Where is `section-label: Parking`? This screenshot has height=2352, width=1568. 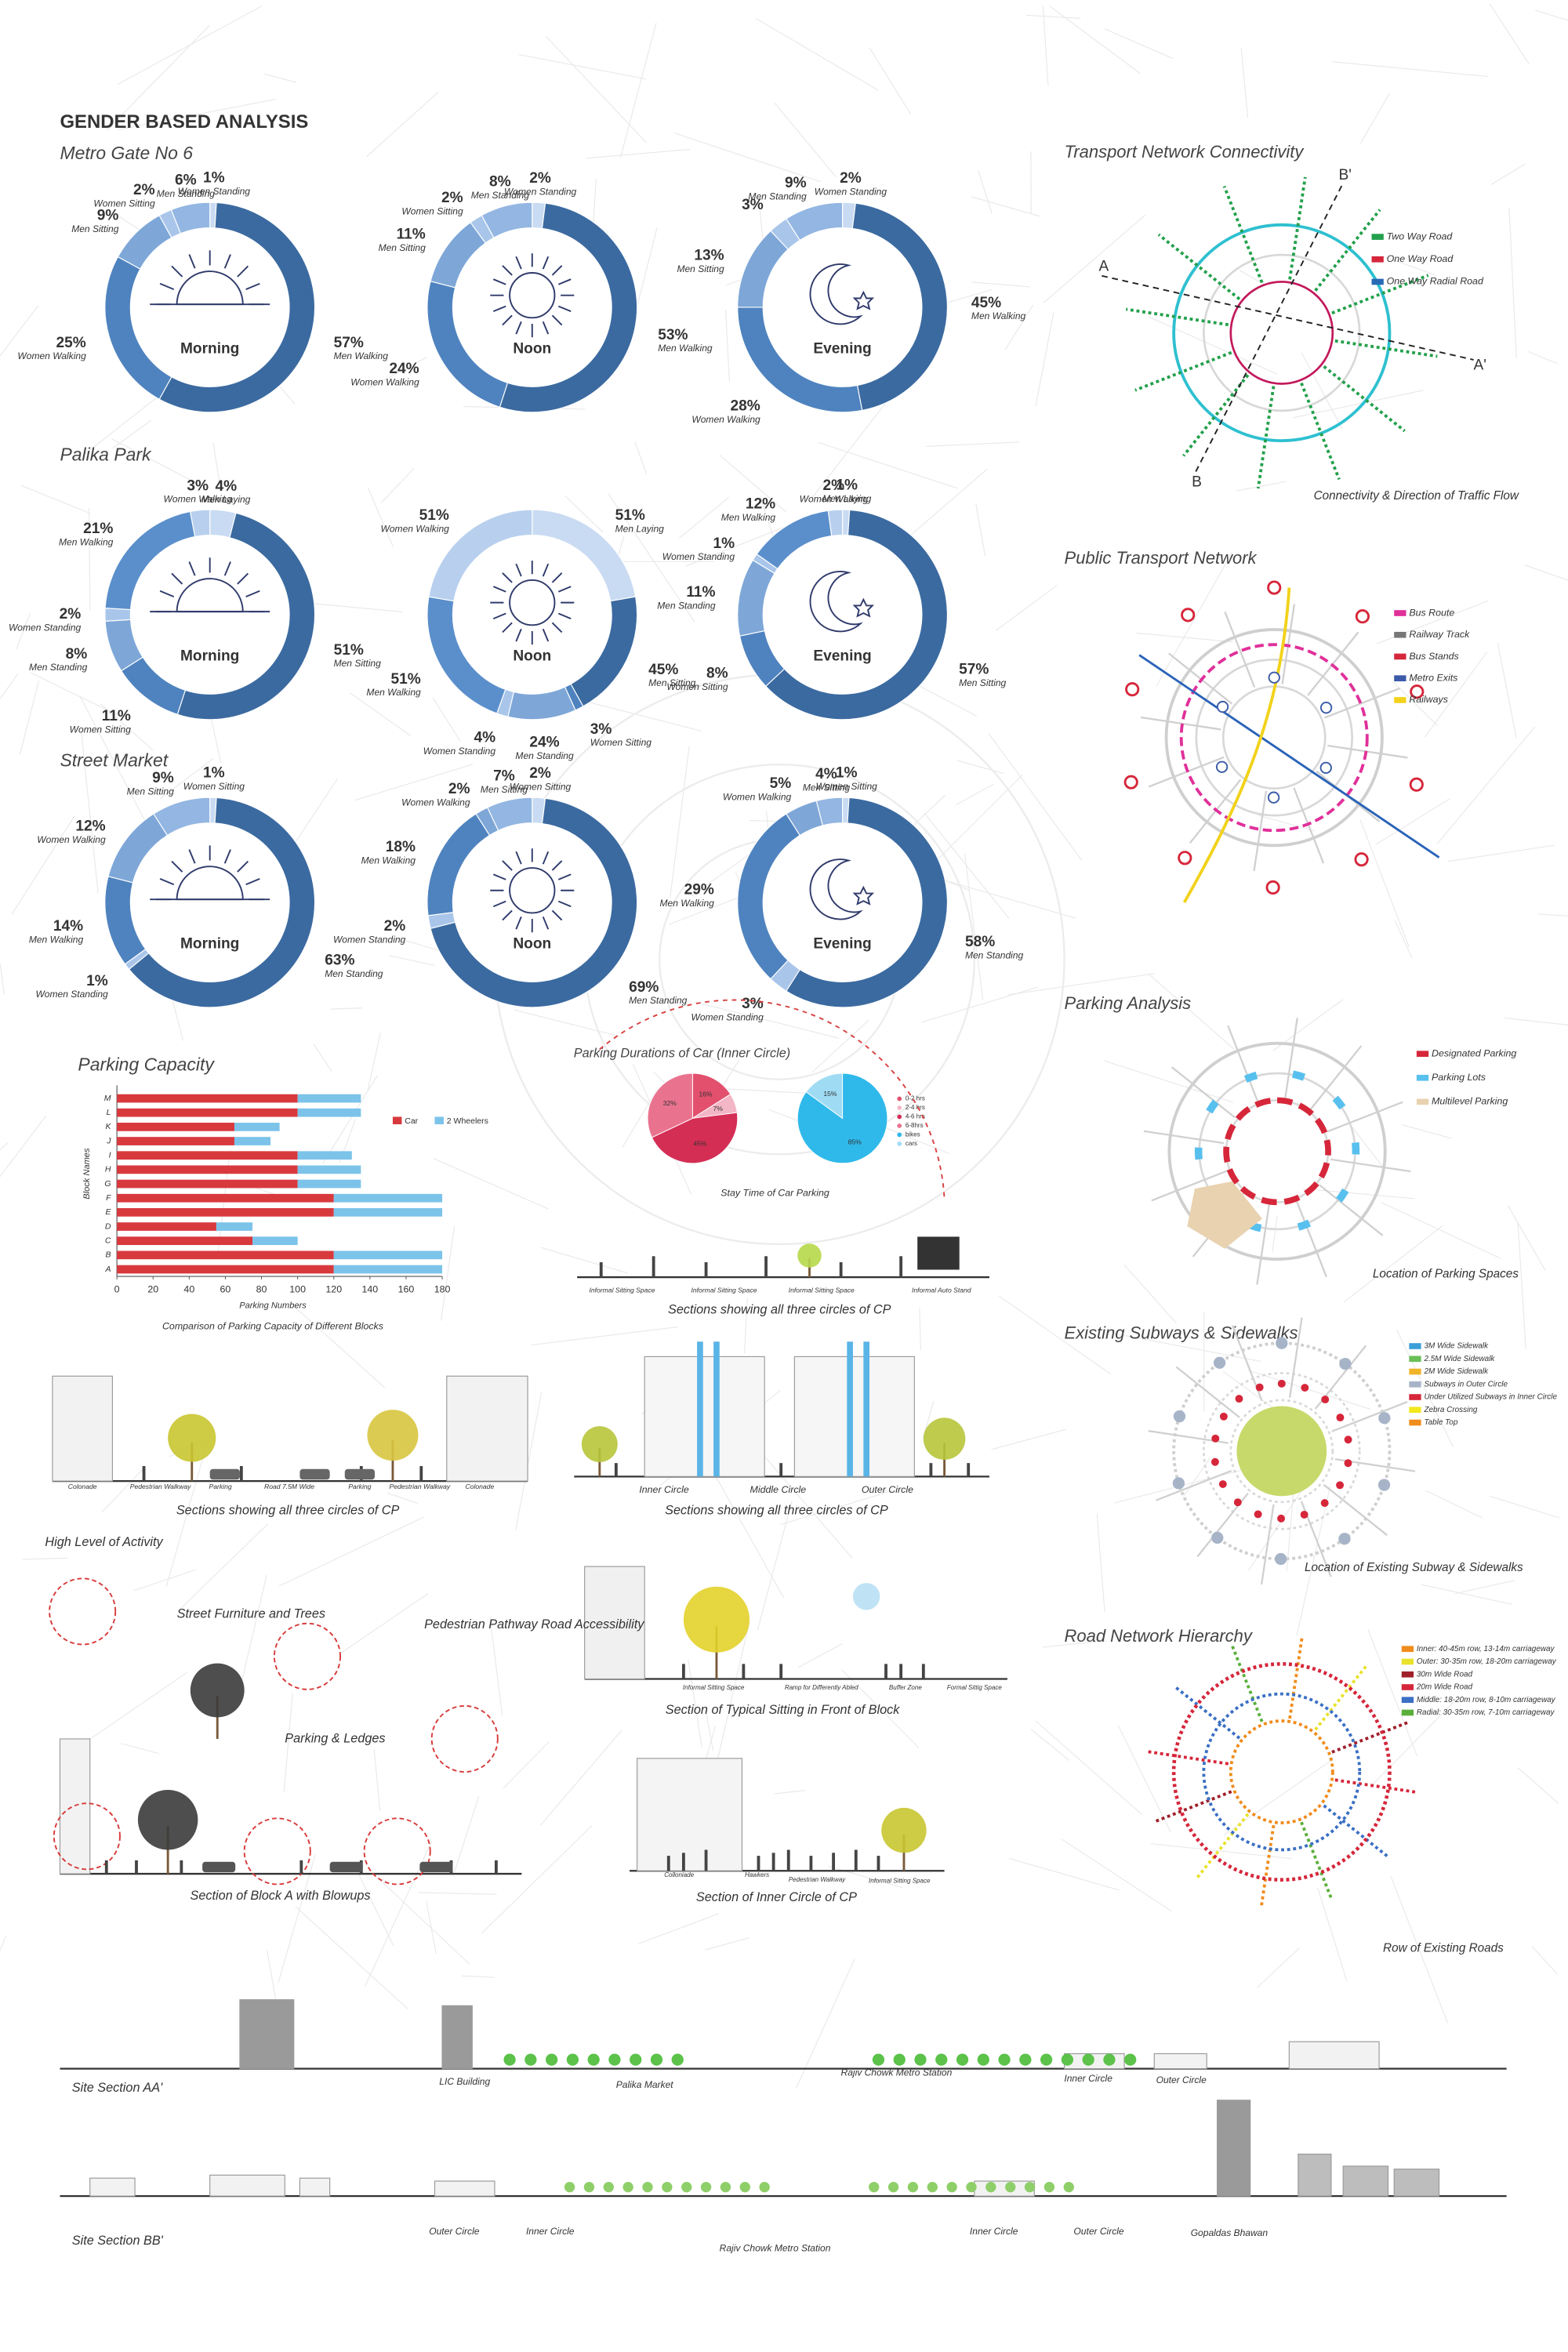
section-label: Parking is located at coordinates (220, 1486).